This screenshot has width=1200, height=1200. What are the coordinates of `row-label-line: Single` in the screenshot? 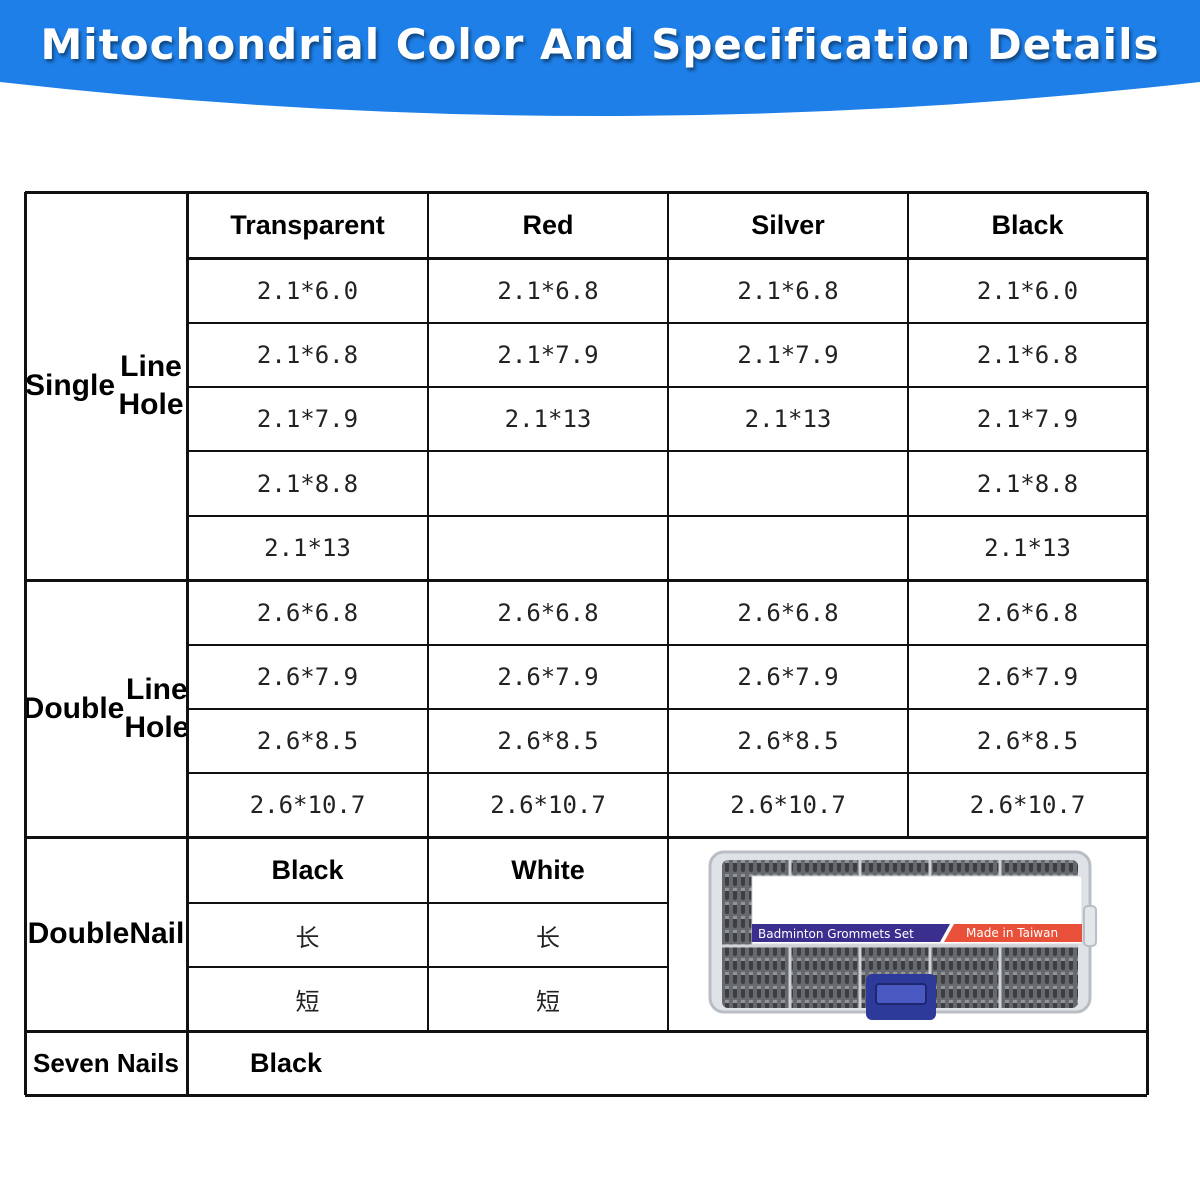 It's located at (70, 385).